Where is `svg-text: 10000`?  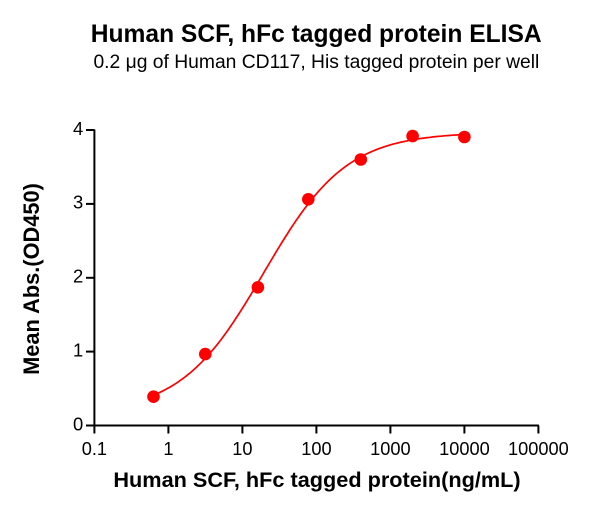 svg-text: 10000 is located at coordinates (464, 449).